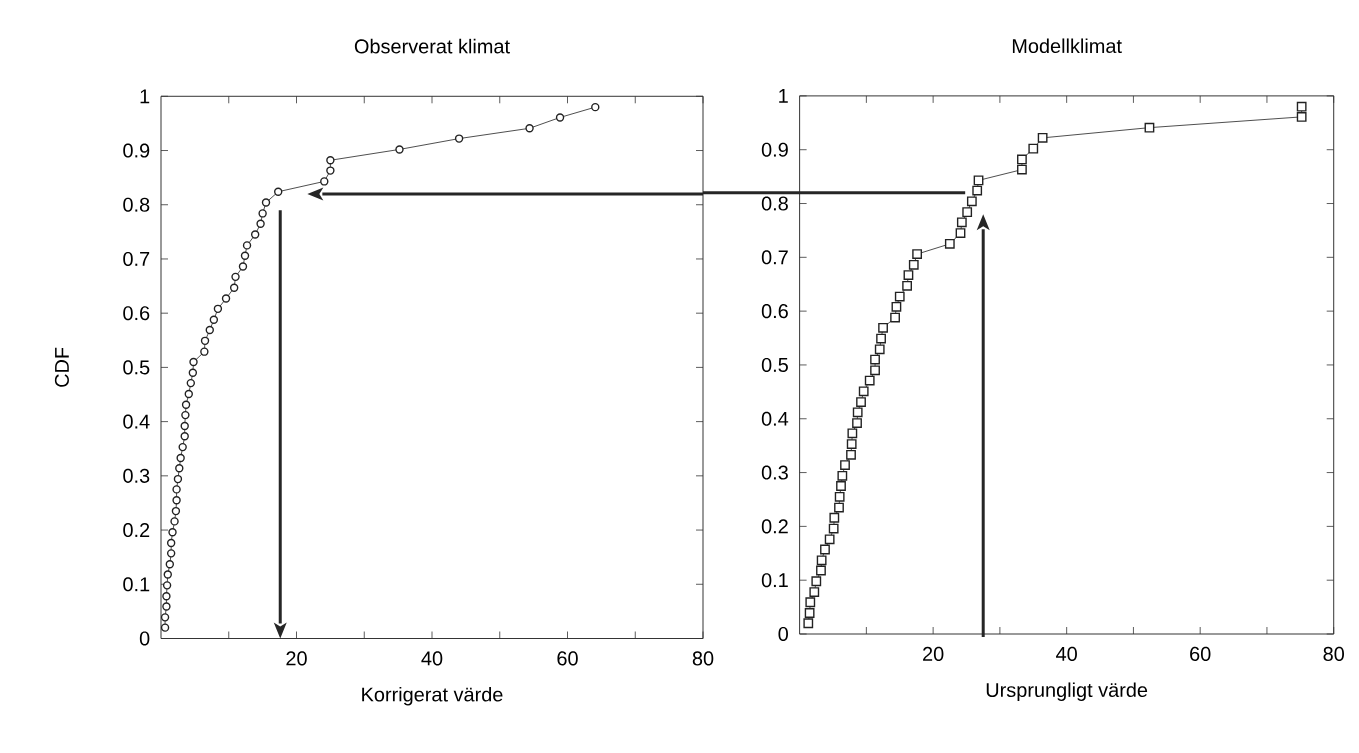 The width and height of the screenshot is (1359, 753). Describe the element at coordinates (1067, 692) in the screenshot. I see `x-axis-title: Ursprungligt värde` at that location.